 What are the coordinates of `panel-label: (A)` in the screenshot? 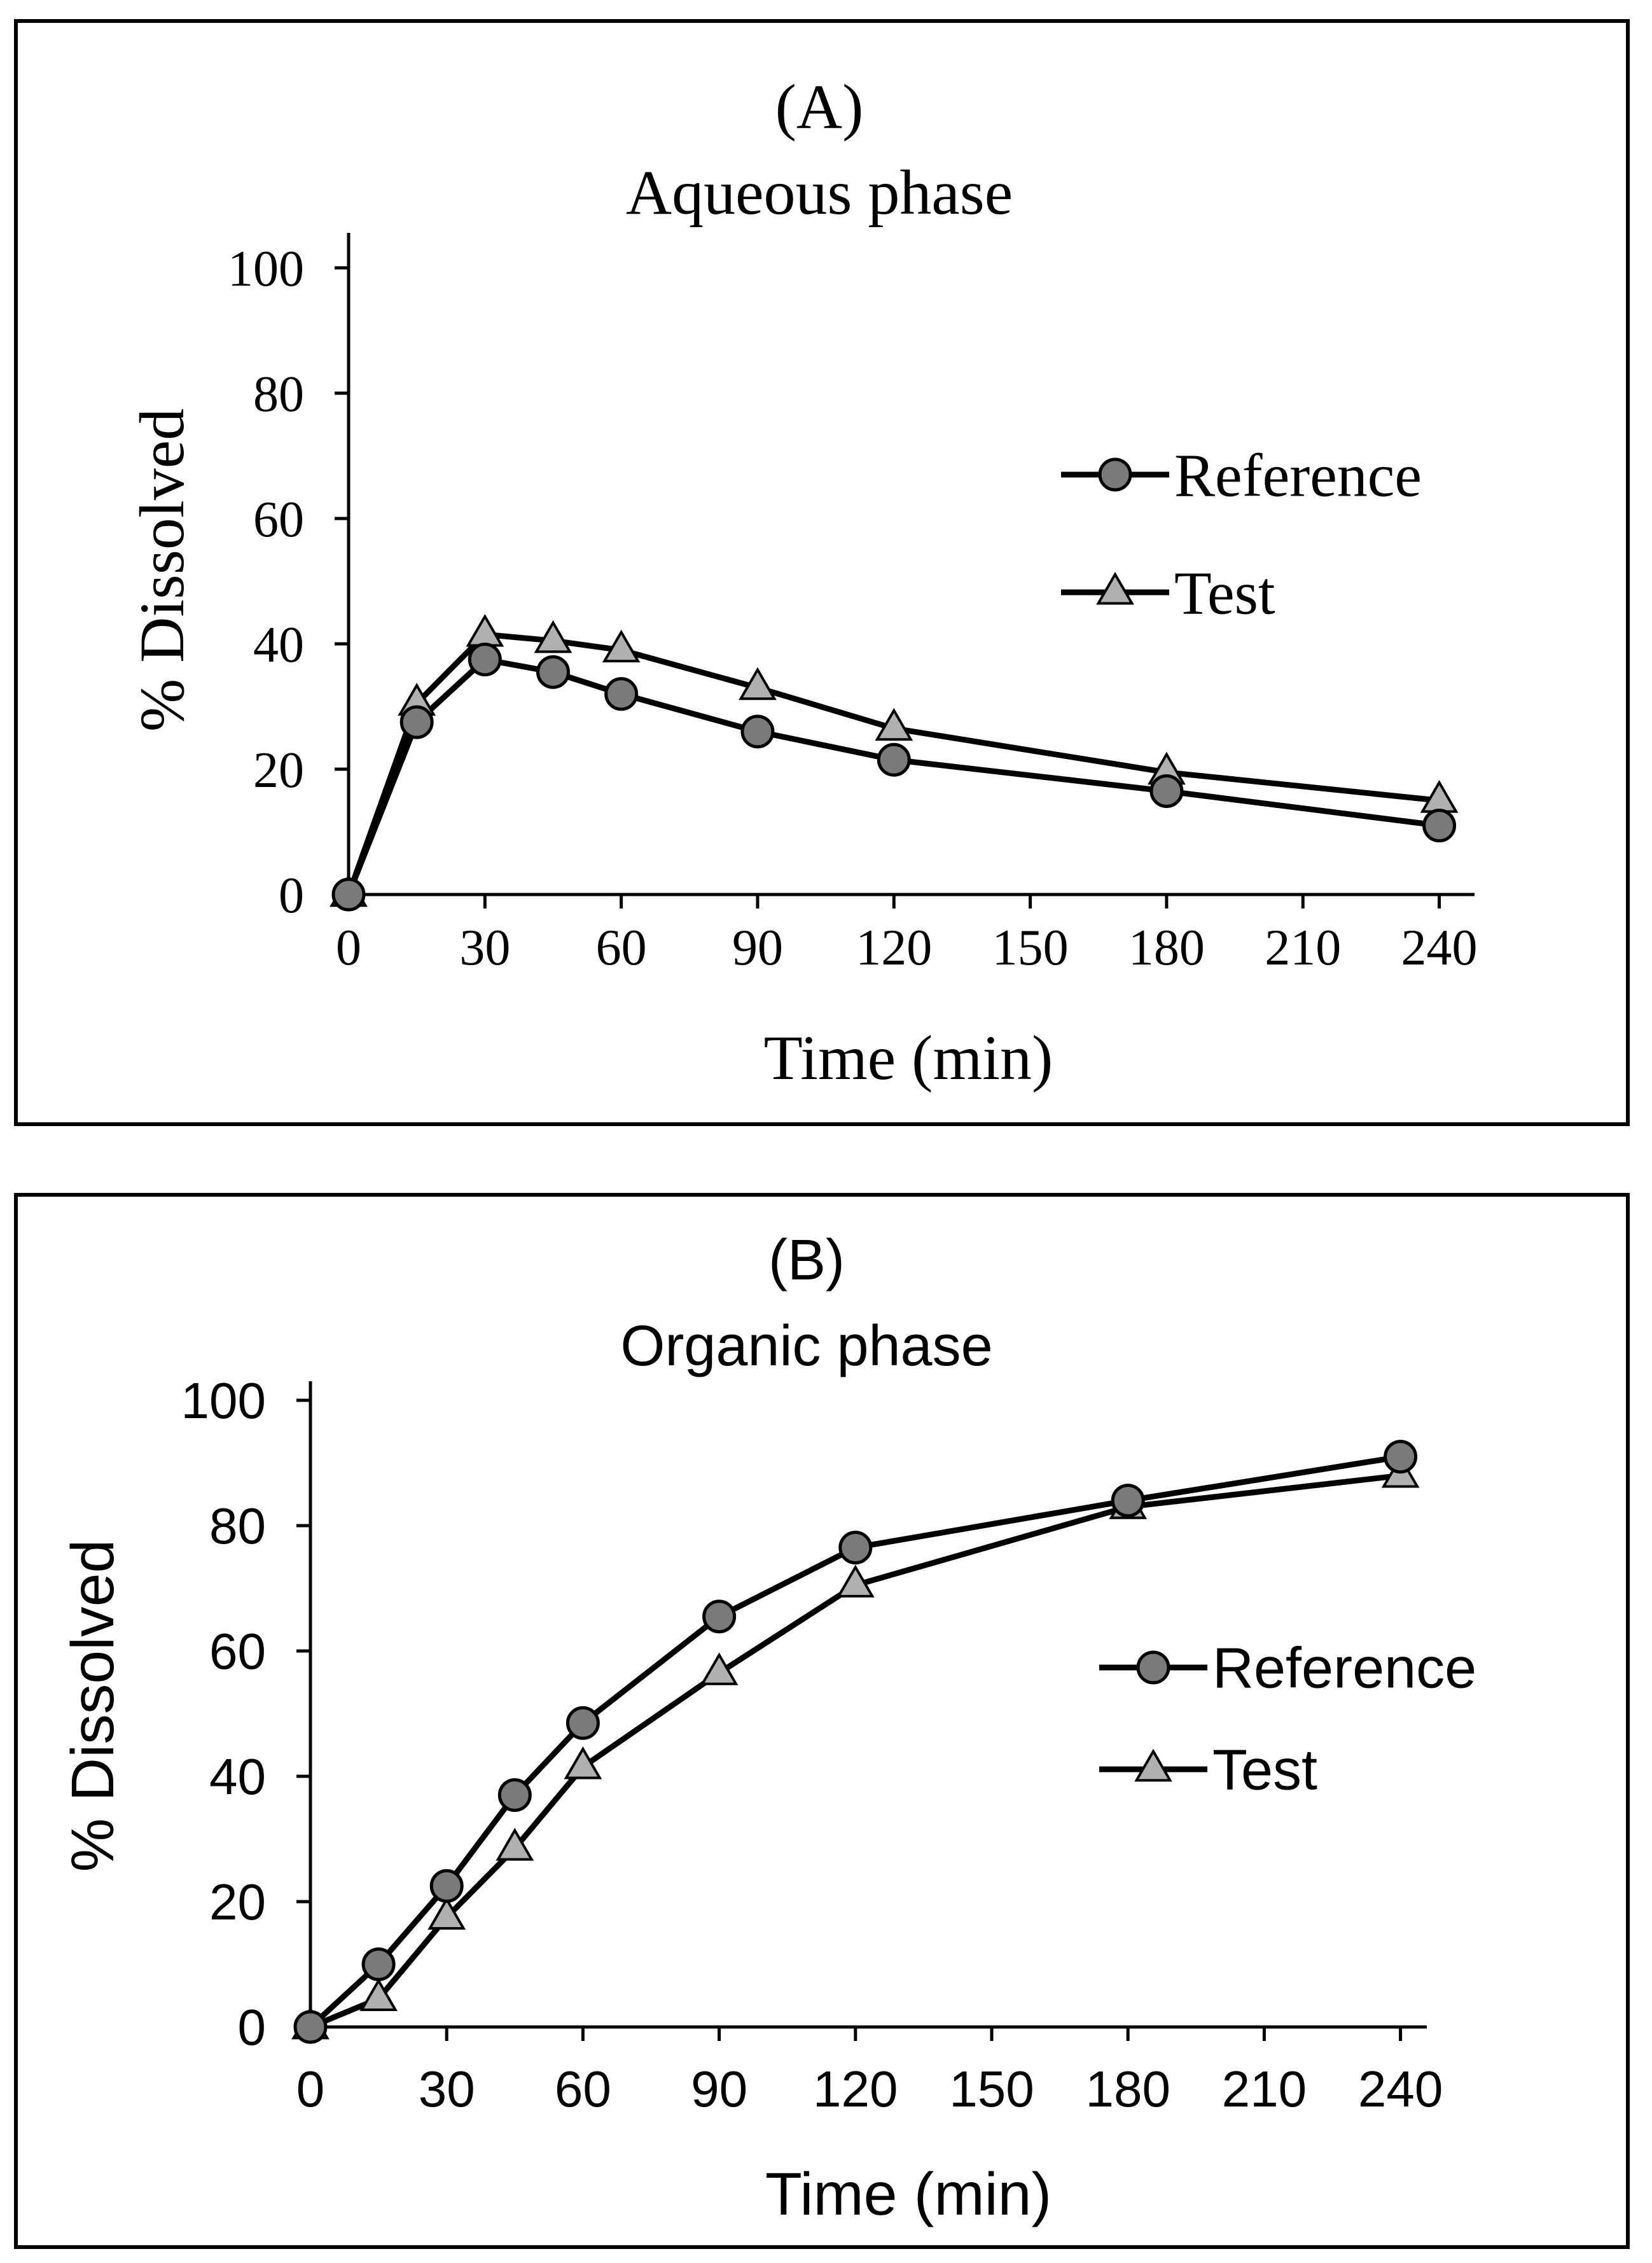 It's located at (819, 106).